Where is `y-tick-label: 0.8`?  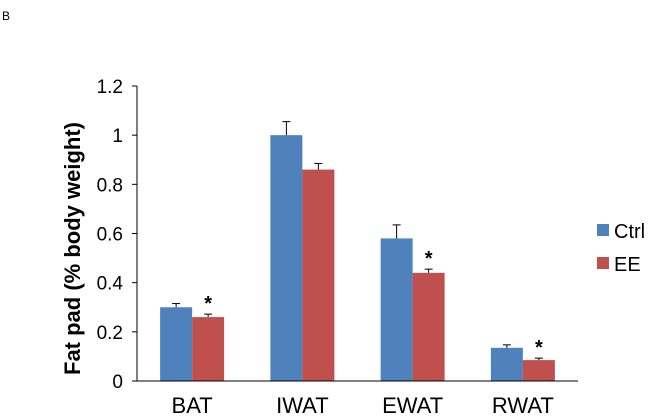
y-tick-label: 0.8 is located at coordinates (110, 185).